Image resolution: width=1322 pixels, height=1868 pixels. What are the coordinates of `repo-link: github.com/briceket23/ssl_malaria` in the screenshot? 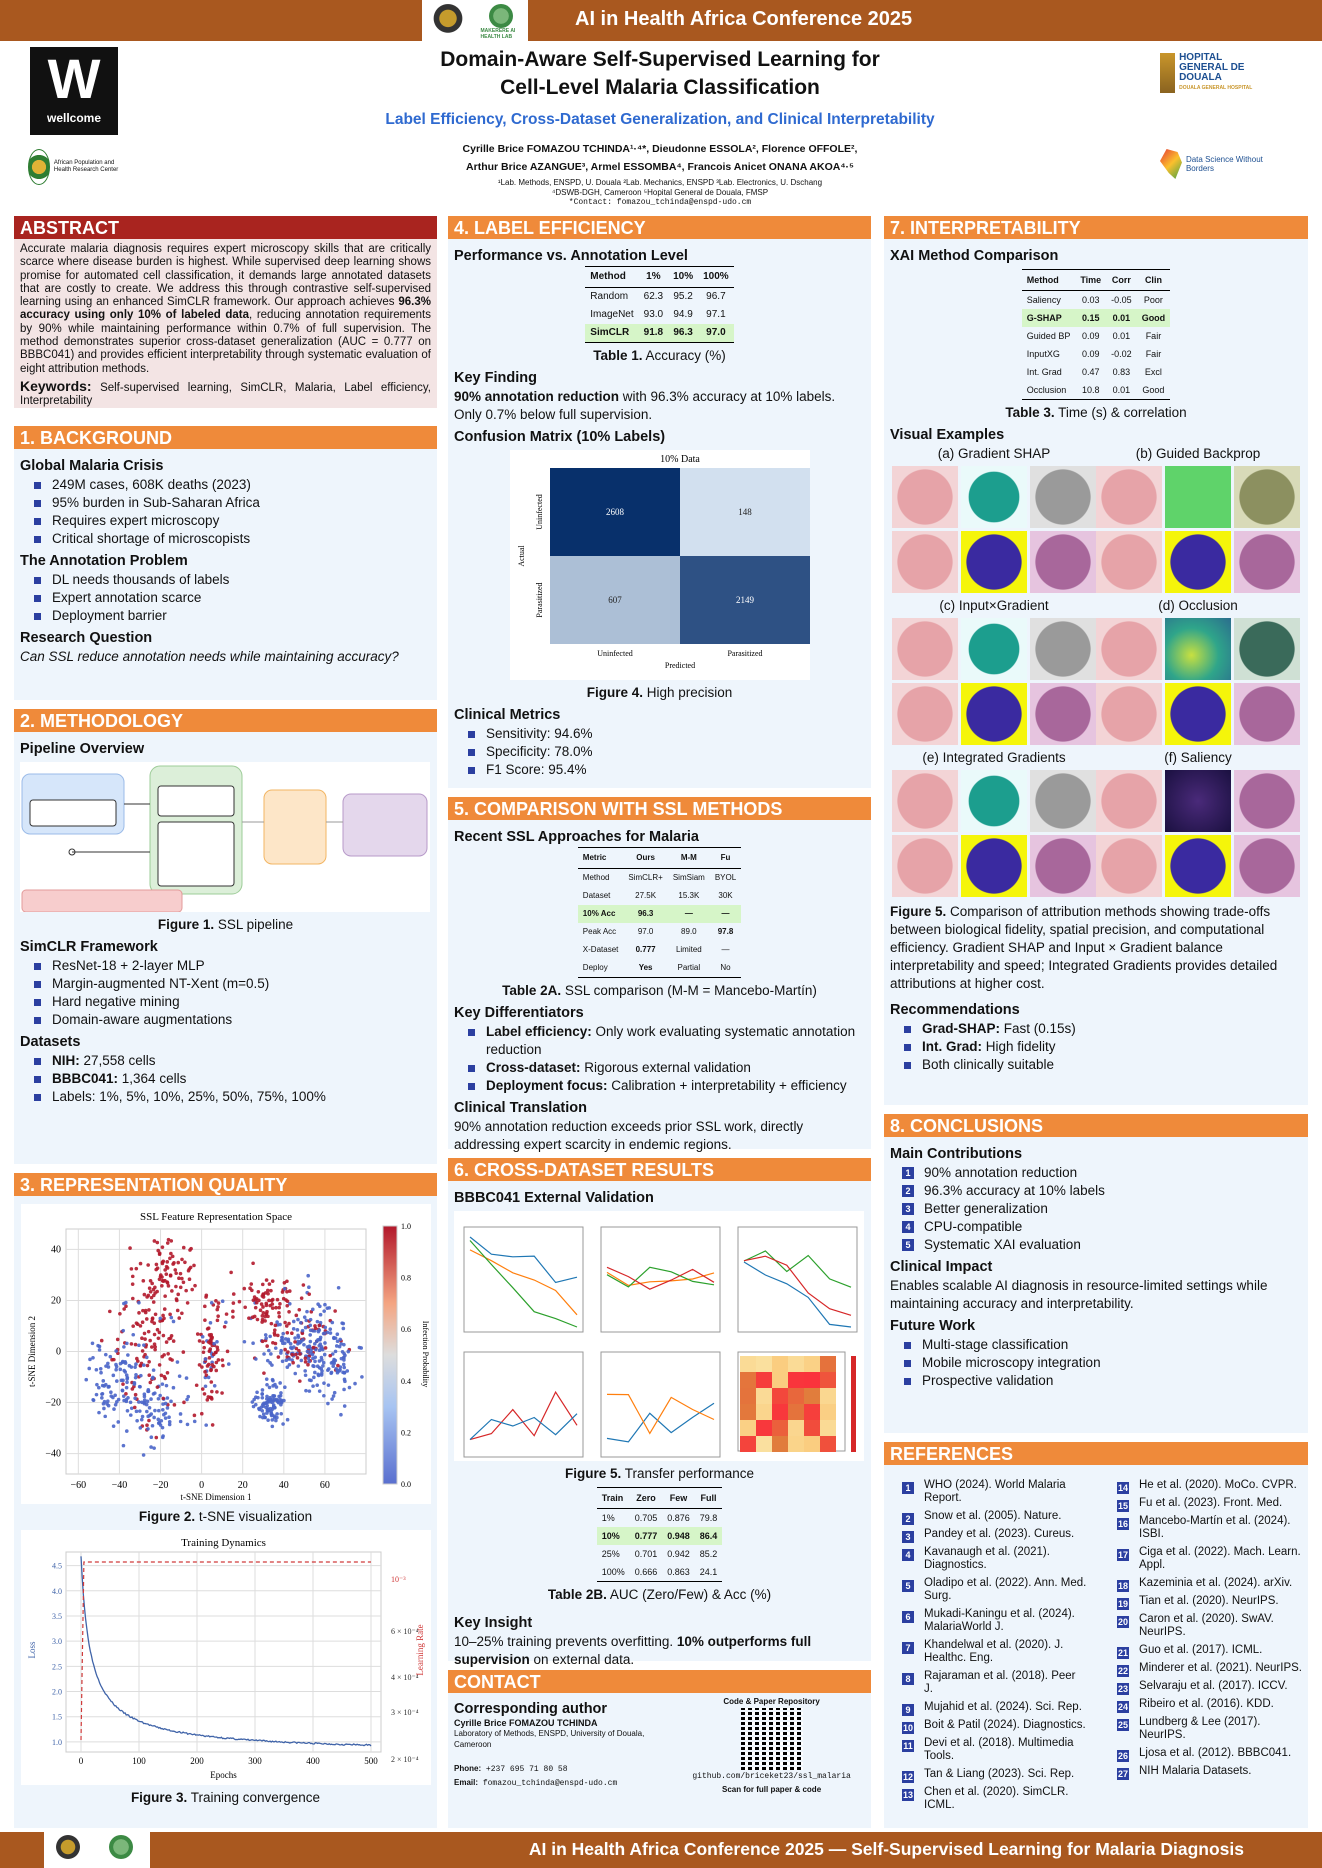 It's located at (771, 1776).